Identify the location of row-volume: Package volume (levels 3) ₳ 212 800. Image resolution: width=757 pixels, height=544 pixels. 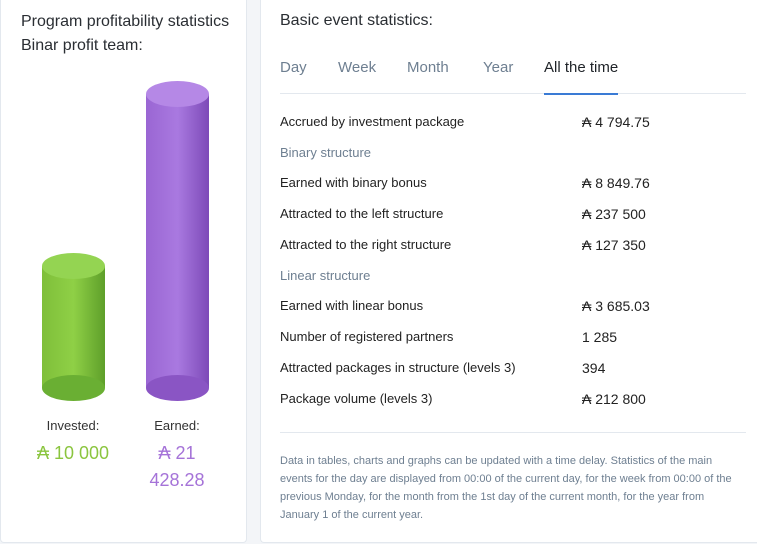
(513, 399).